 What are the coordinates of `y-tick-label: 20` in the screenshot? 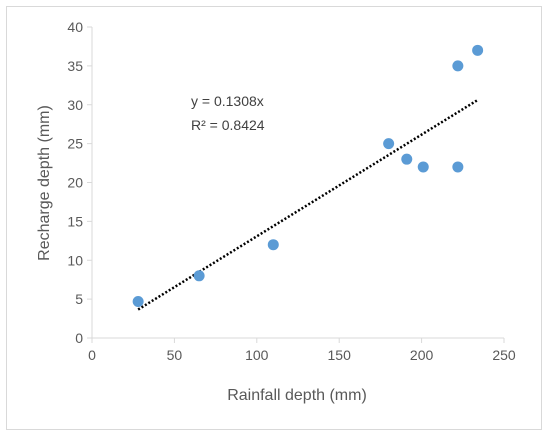 It's located at (75, 183).